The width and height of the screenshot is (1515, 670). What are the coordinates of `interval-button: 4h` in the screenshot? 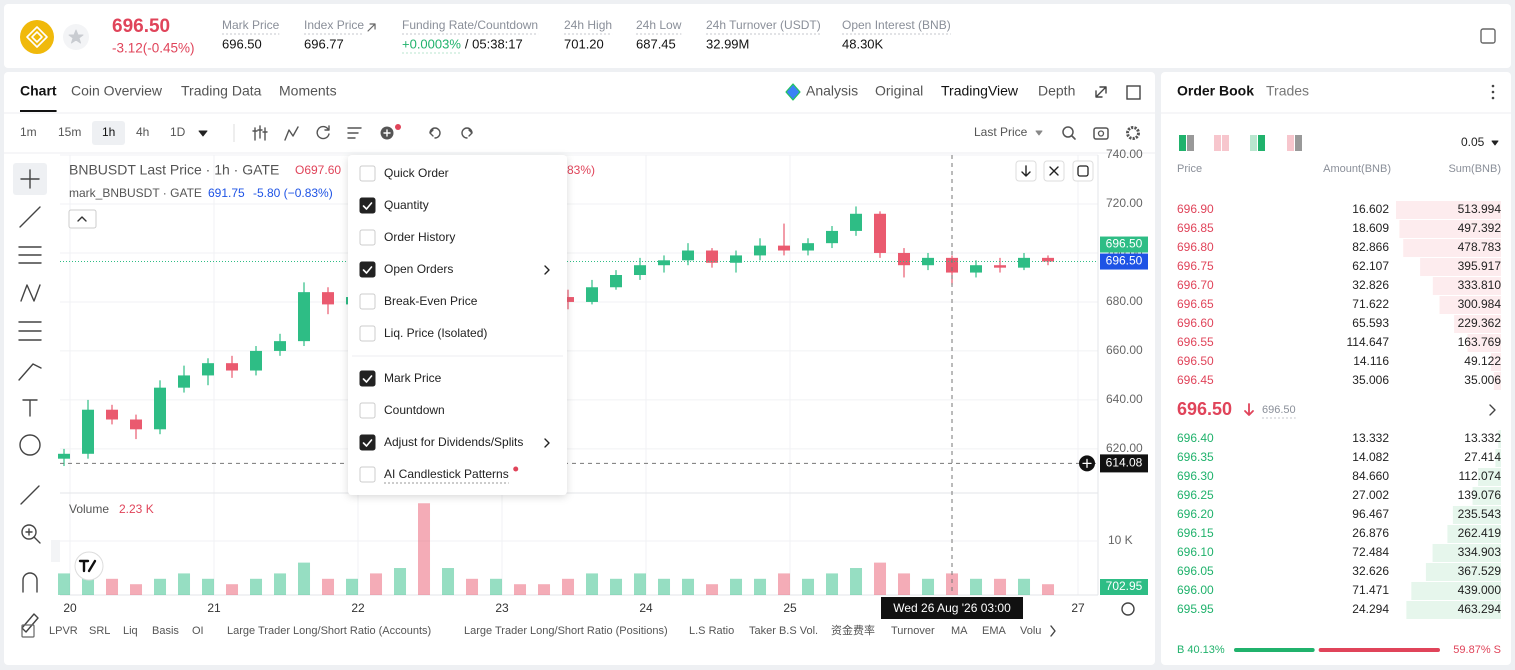 It's located at (142, 132).